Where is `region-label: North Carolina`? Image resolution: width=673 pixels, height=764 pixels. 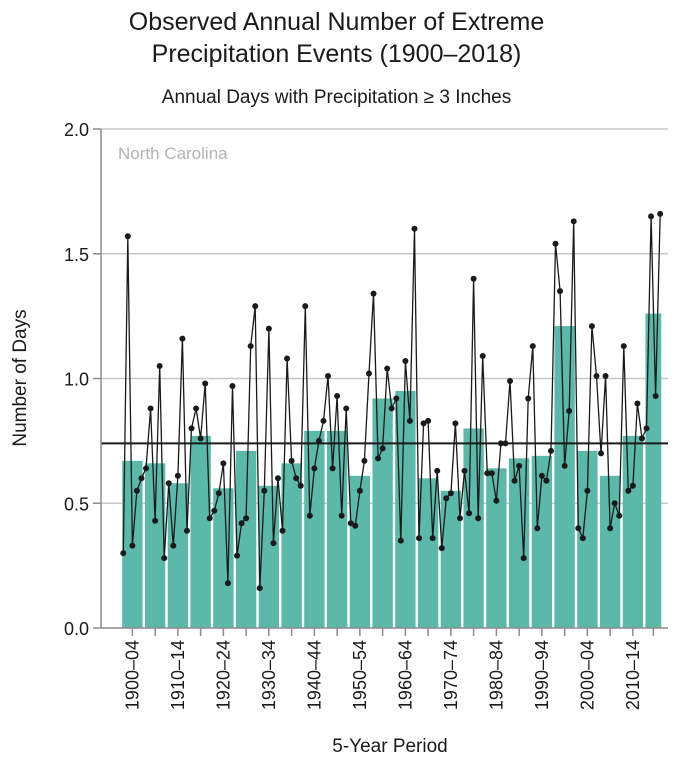
region-label: North Carolina is located at coordinates (173, 153).